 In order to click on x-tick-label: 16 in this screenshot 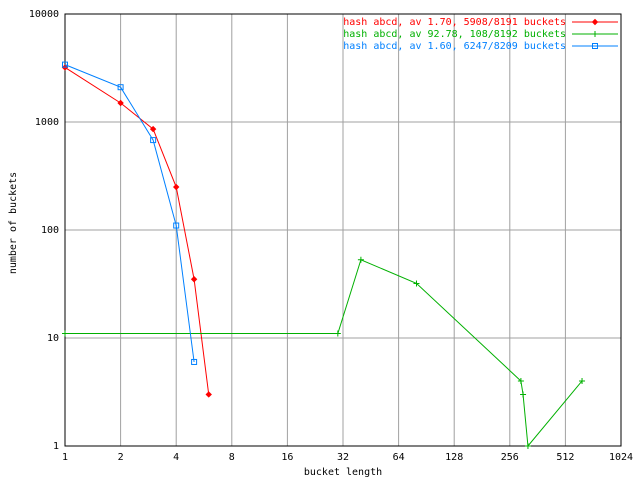, I will do `click(287, 457)`.